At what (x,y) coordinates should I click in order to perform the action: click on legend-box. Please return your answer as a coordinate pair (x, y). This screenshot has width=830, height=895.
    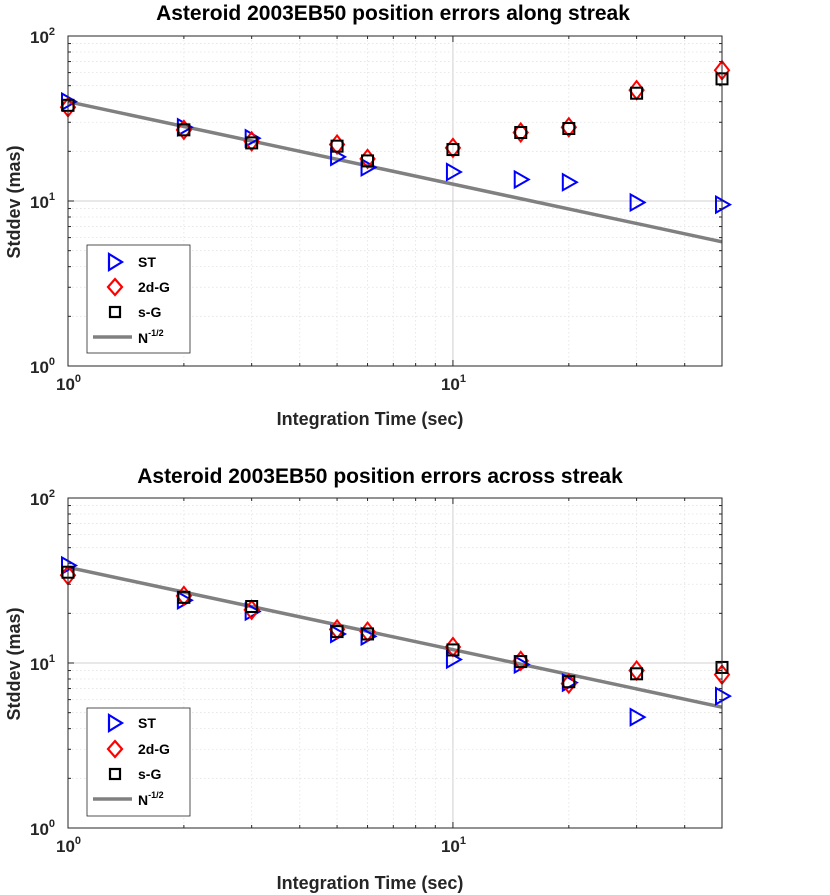
    Looking at the image, I should click on (138, 299).